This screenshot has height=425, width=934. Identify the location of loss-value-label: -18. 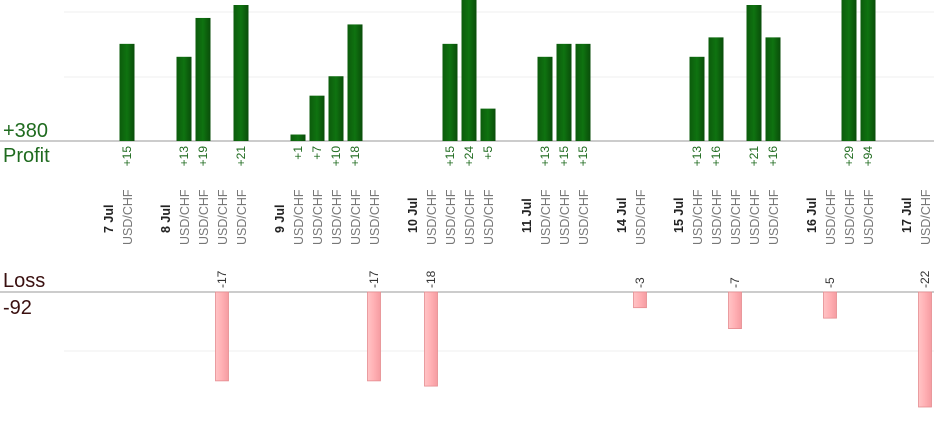
(431, 279).